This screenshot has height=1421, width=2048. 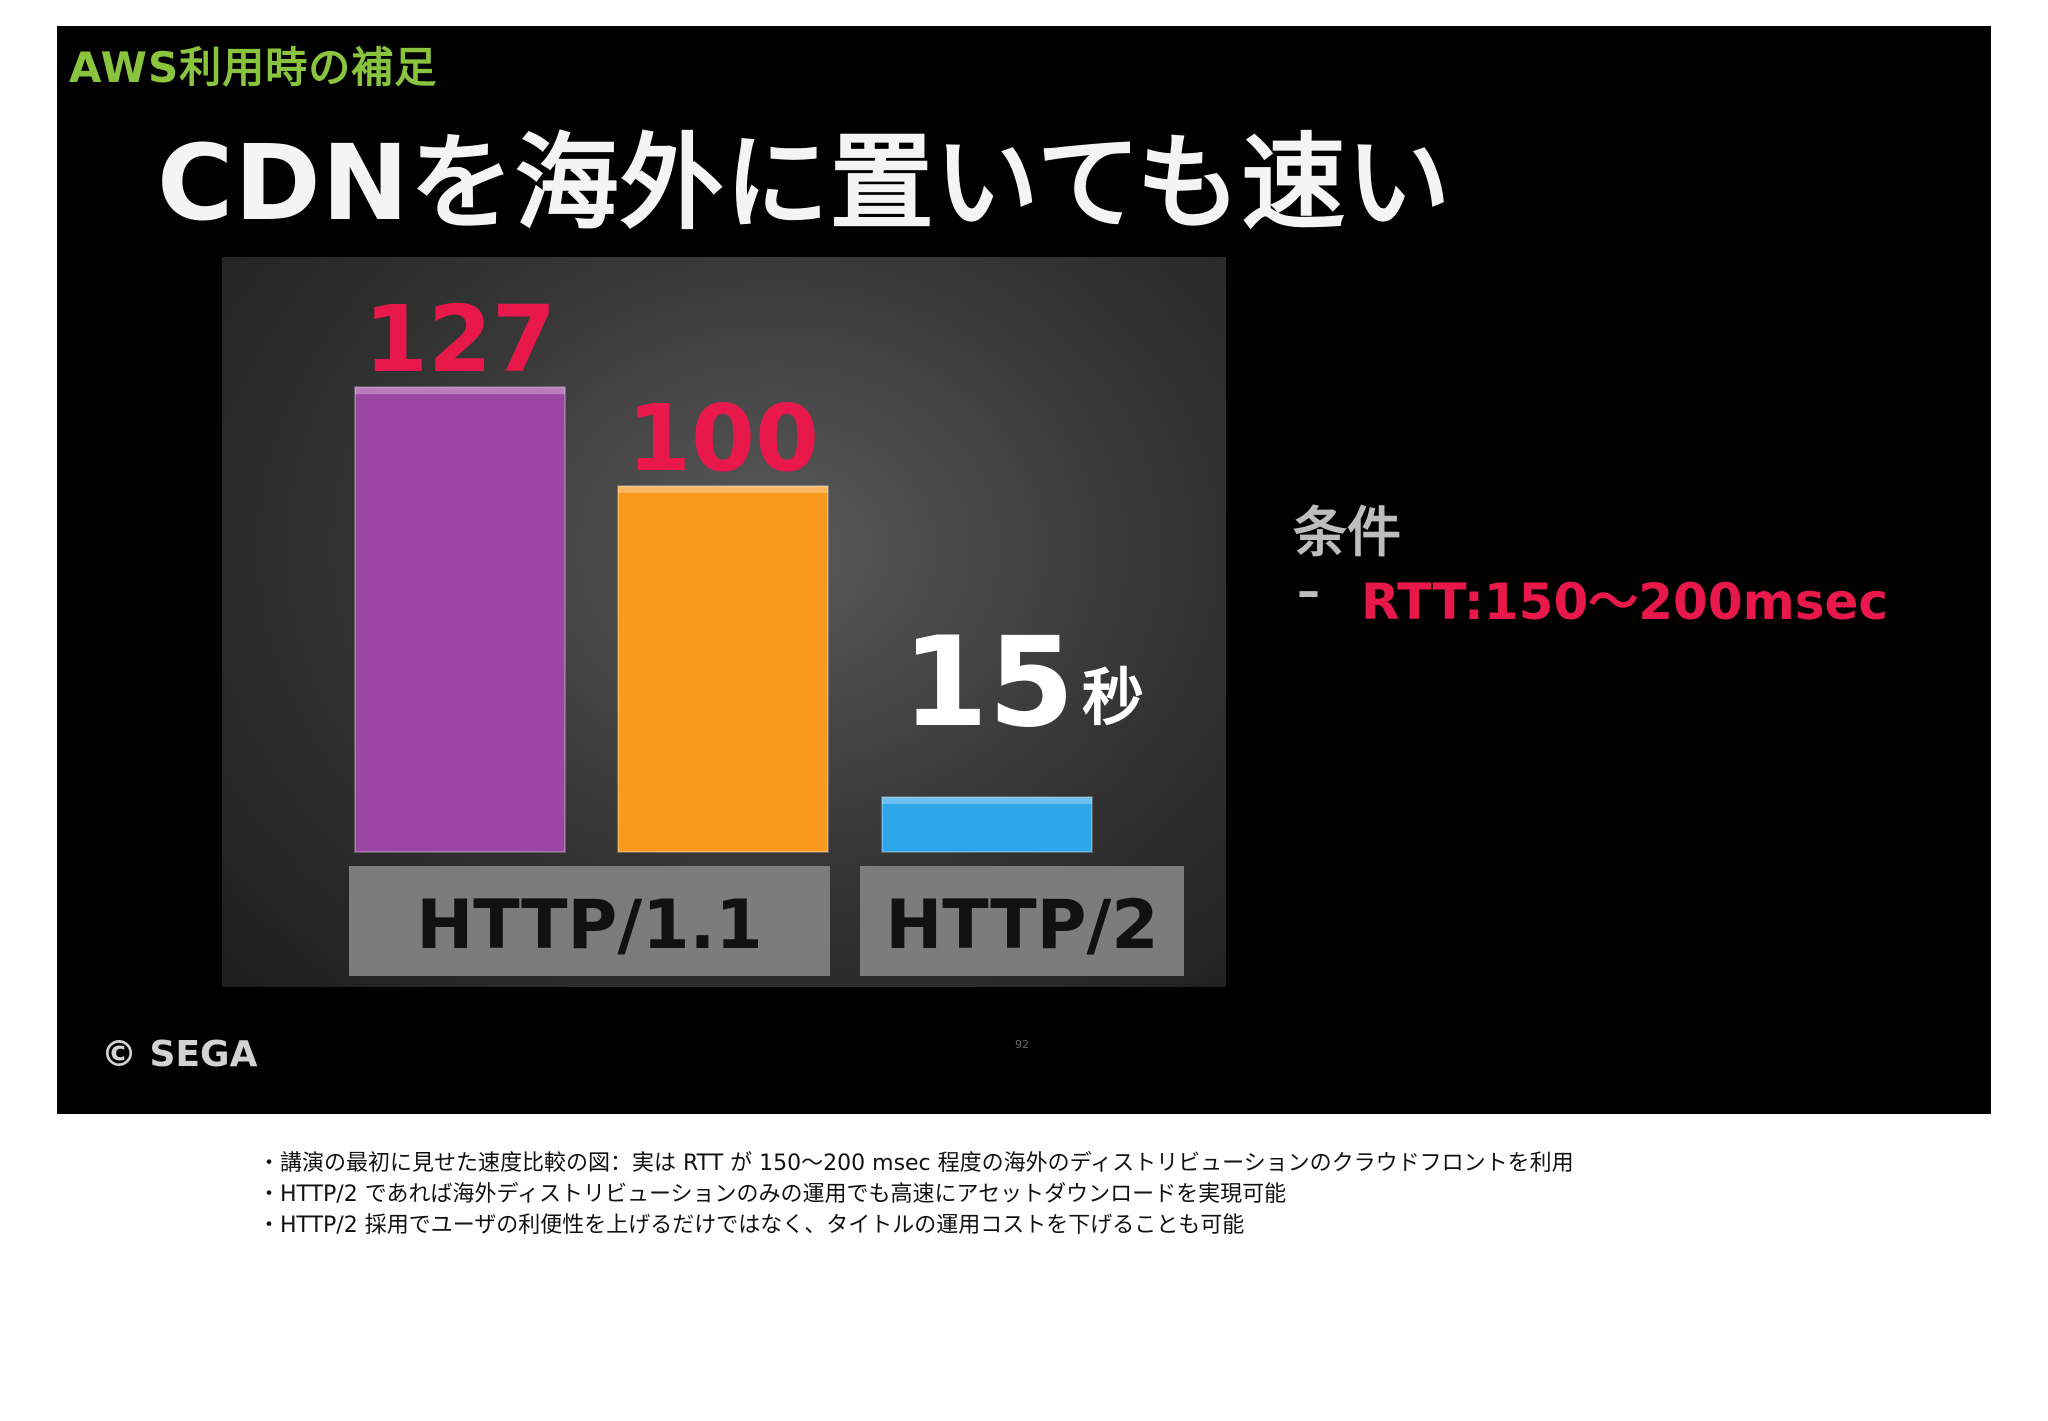 What do you see at coordinates (723, 438) in the screenshot?
I see `bar-value-label: 100` at bounding box center [723, 438].